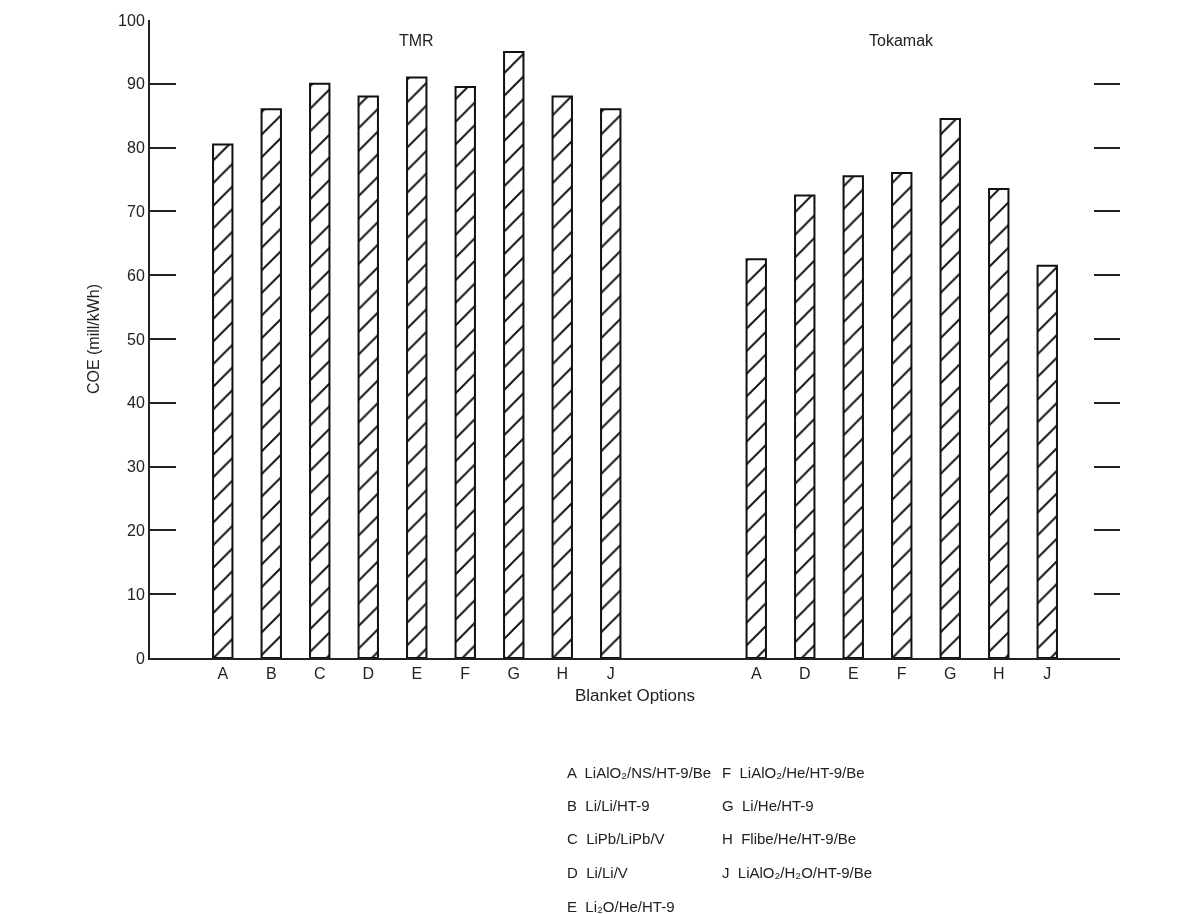 This screenshot has height=914, width=1177. What do you see at coordinates (319, 674) in the screenshot?
I see `x-tick-label: C` at bounding box center [319, 674].